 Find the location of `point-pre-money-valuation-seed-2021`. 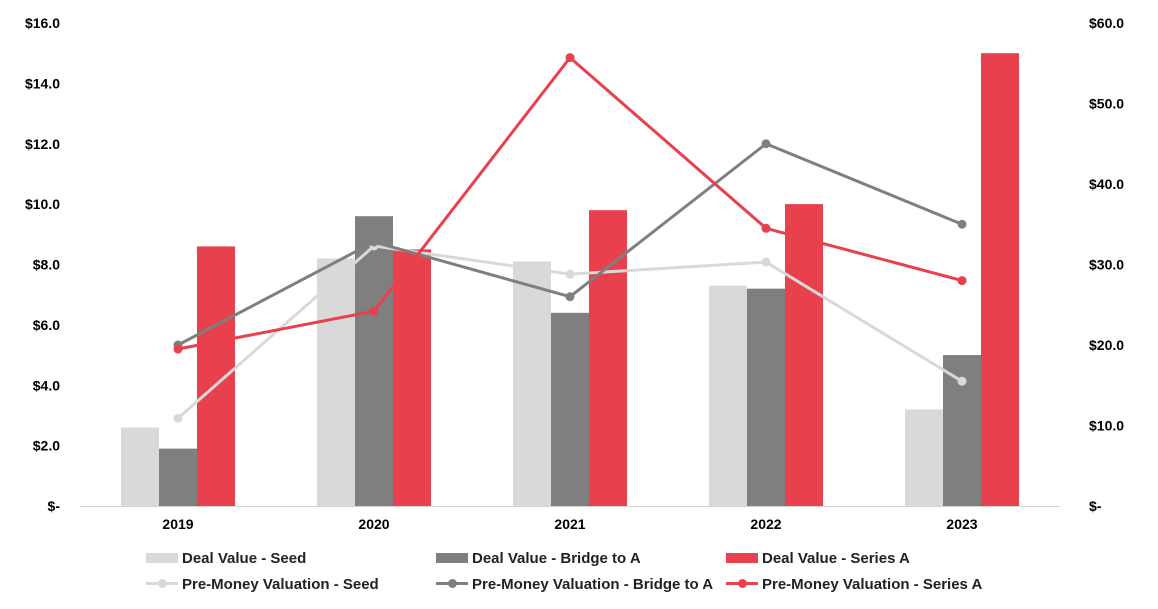

point-pre-money-valuation-seed-2021 is located at coordinates (570, 274).